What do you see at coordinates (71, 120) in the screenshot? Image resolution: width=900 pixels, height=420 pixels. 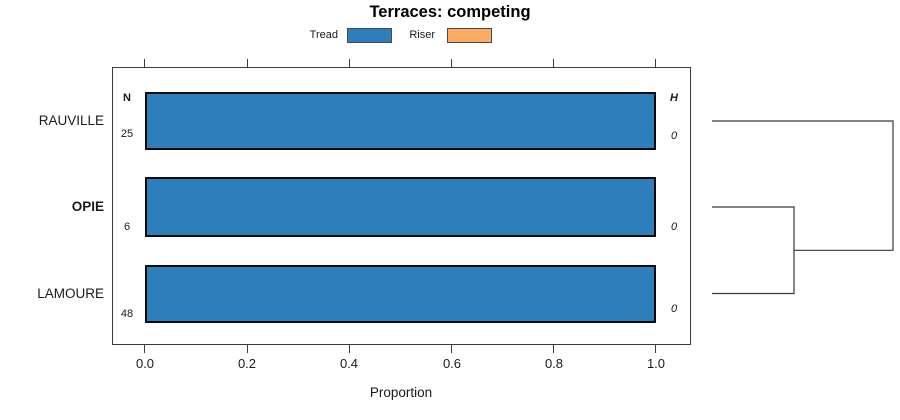 I see `category-label-rauville: RAUVILLE` at bounding box center [71, 120].